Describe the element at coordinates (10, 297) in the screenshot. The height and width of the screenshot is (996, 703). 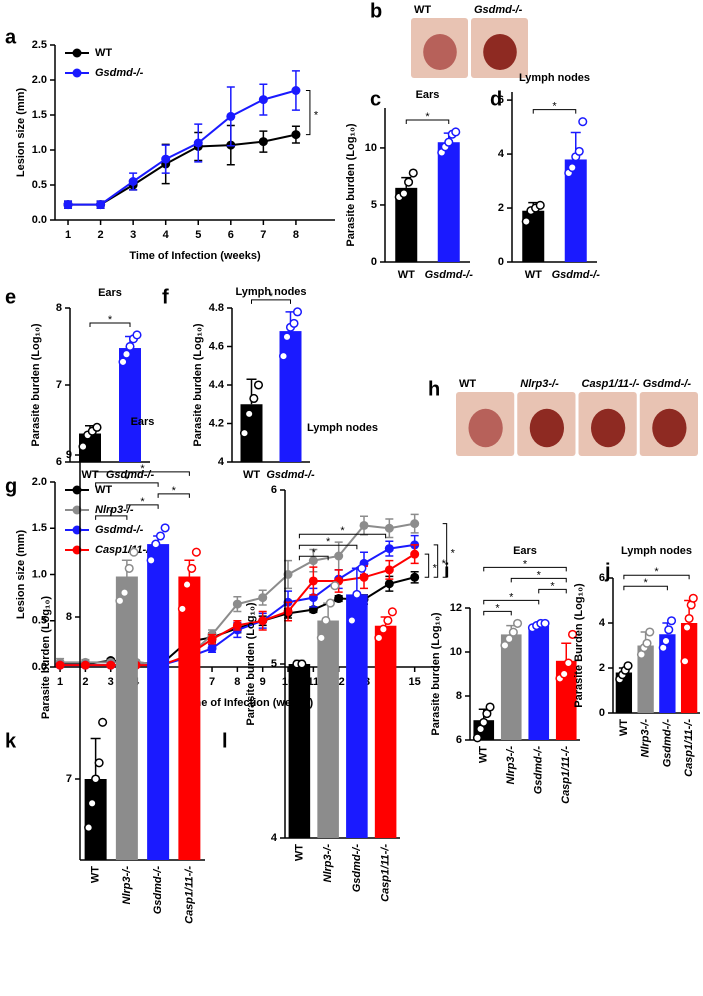
I see `panel-letter: e` at that location.